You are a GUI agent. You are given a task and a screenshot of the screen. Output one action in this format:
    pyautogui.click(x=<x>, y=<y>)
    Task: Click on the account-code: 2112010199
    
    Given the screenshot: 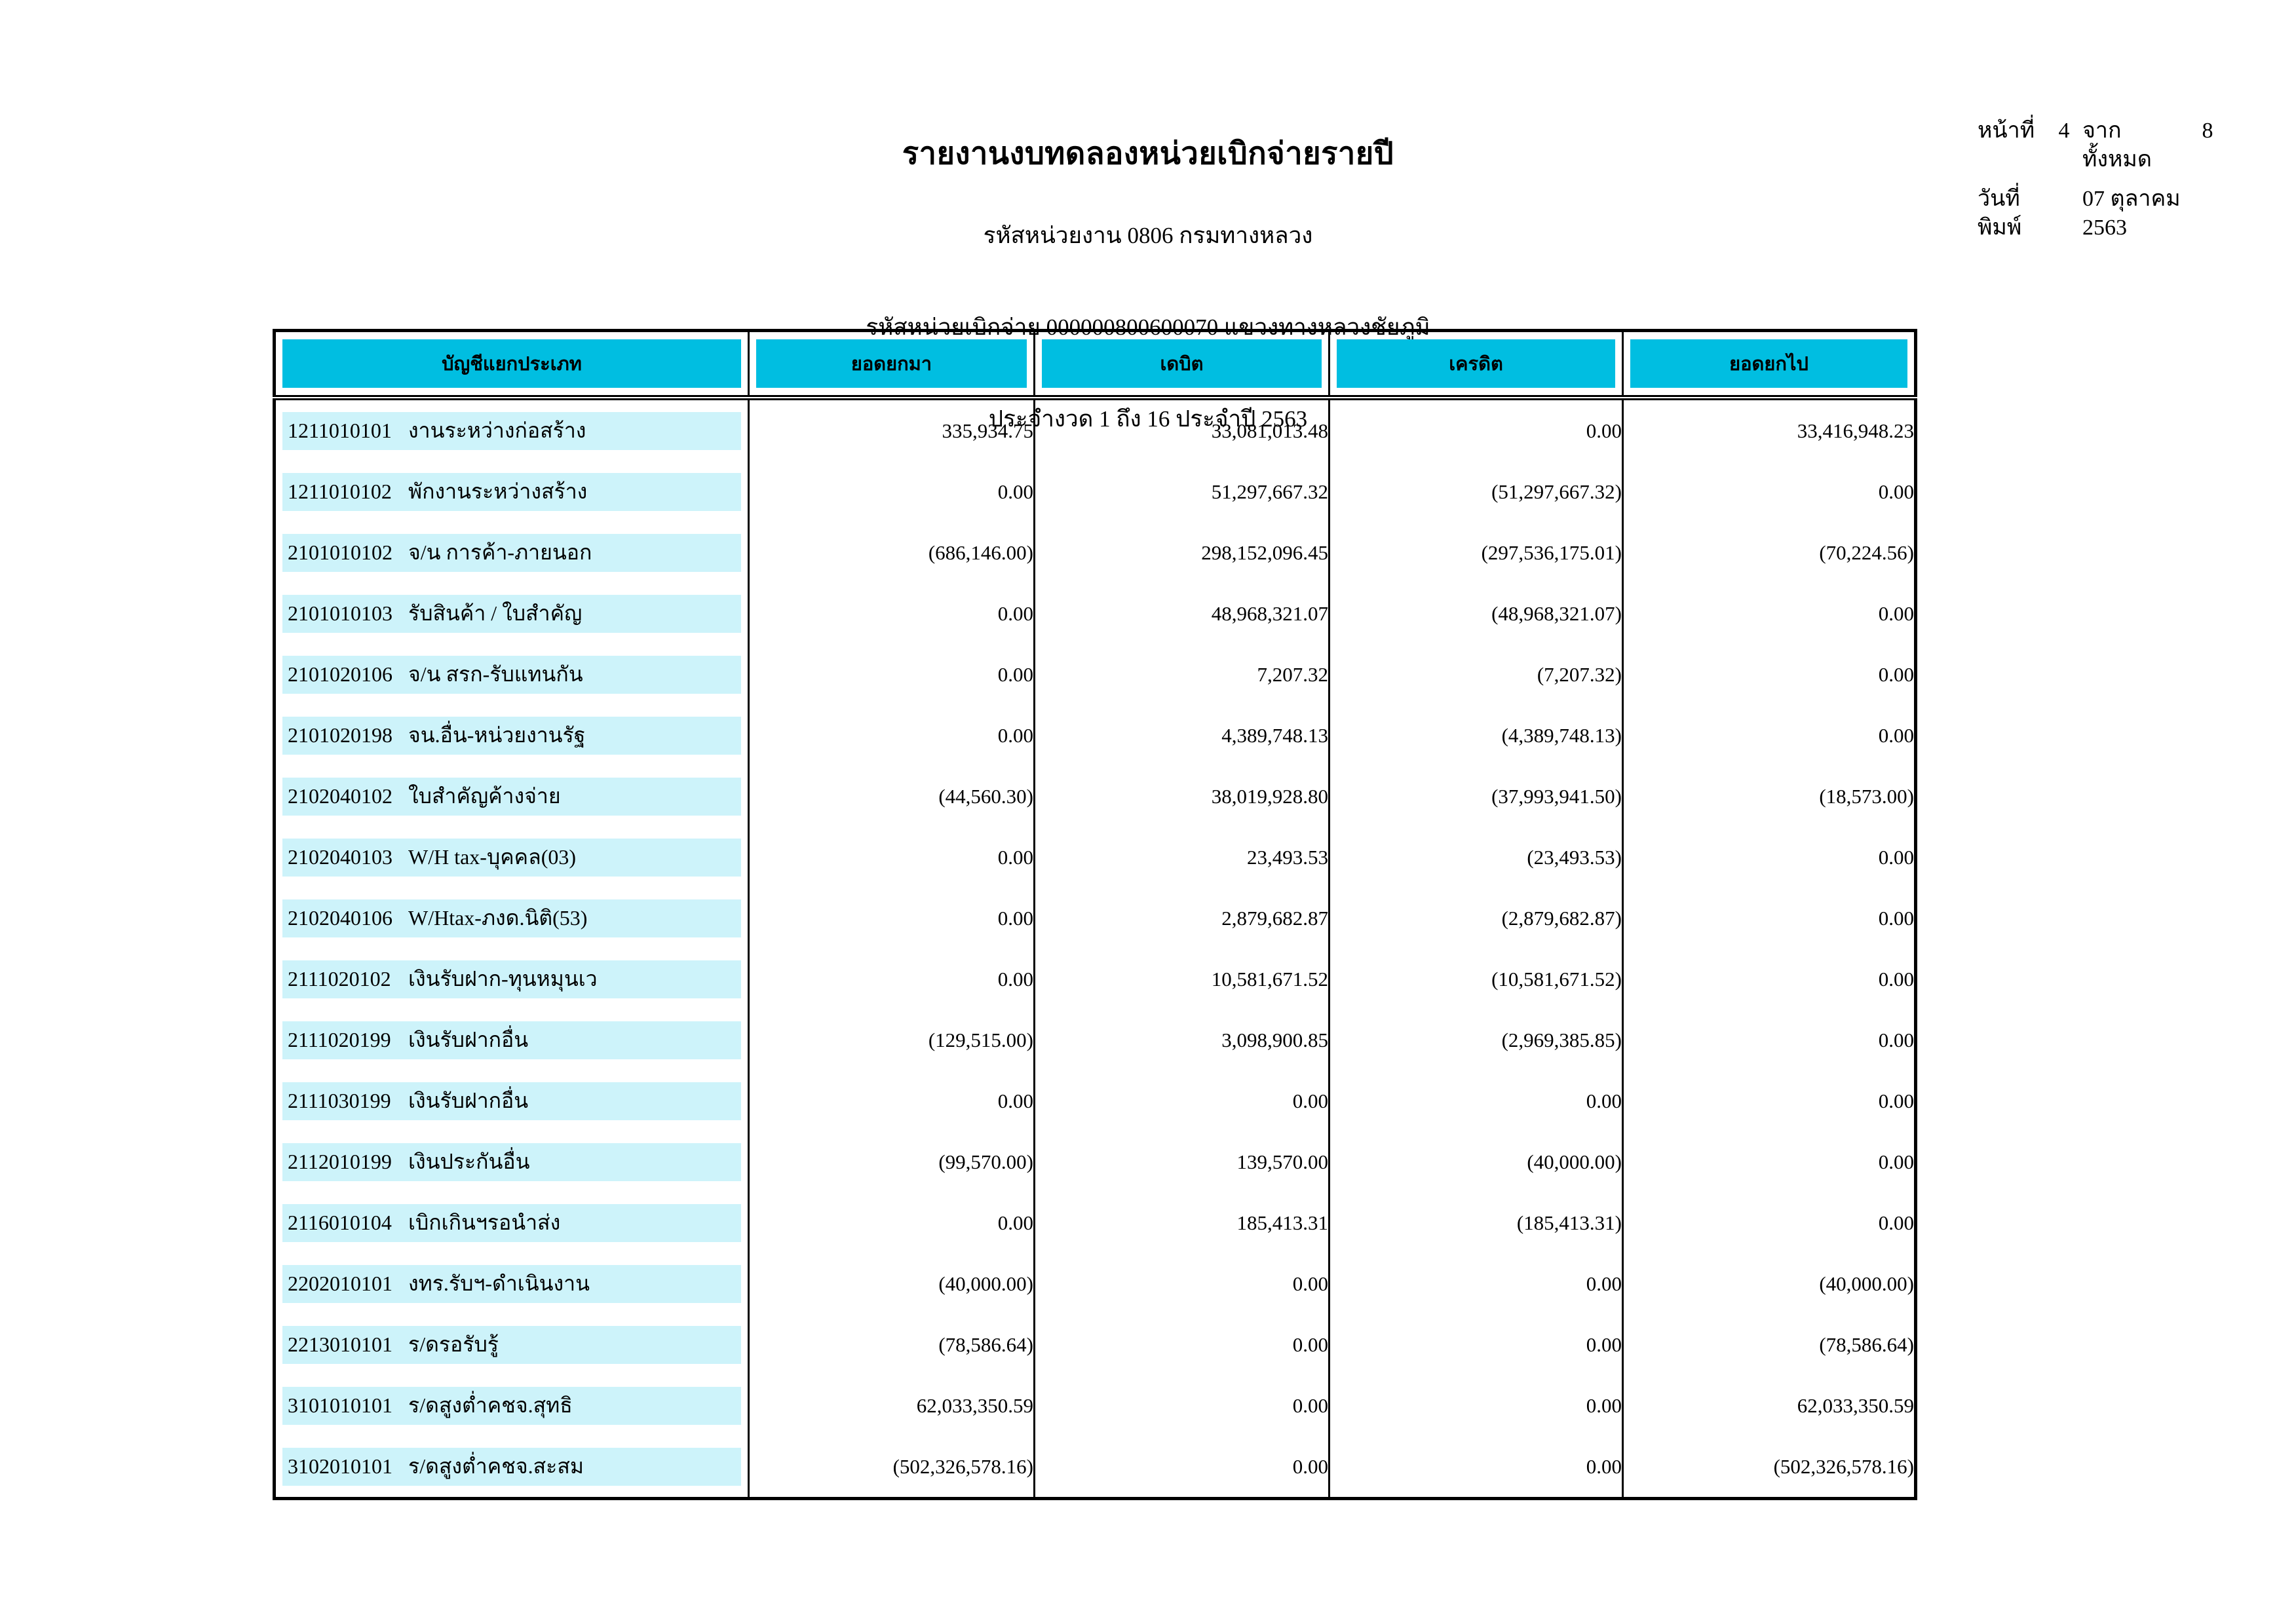 What is the action you would take?
    pyautogui.click(x=340, y=1161)
    